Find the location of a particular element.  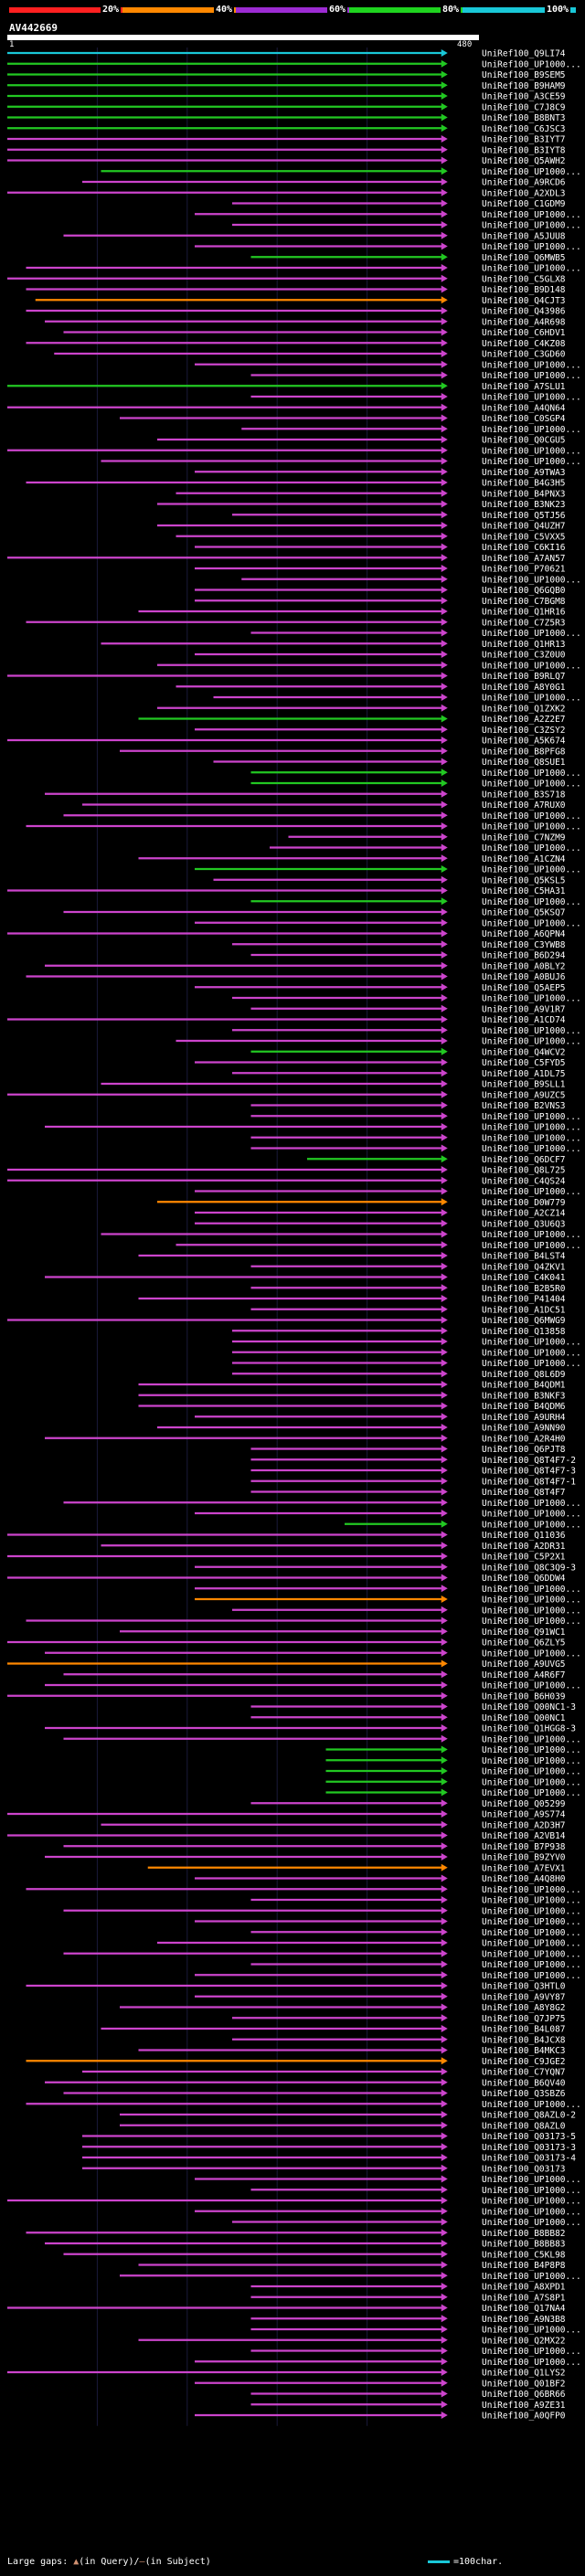

hit-row: UniRef100_B9SEM5 is located at coordinates (286, 75).